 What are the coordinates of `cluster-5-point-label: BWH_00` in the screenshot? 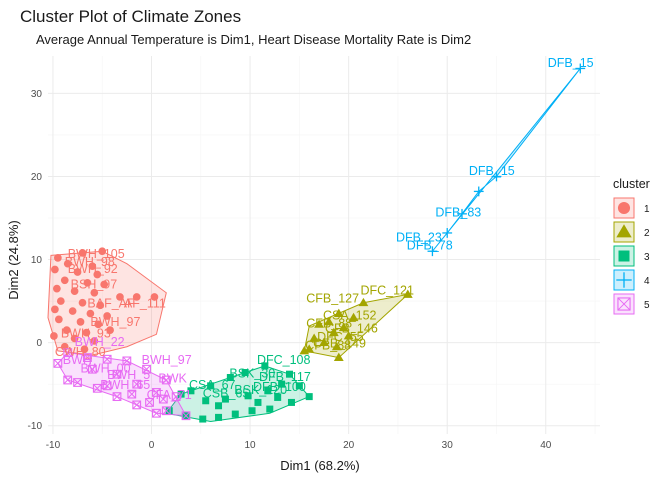 It's located at (106, 369).